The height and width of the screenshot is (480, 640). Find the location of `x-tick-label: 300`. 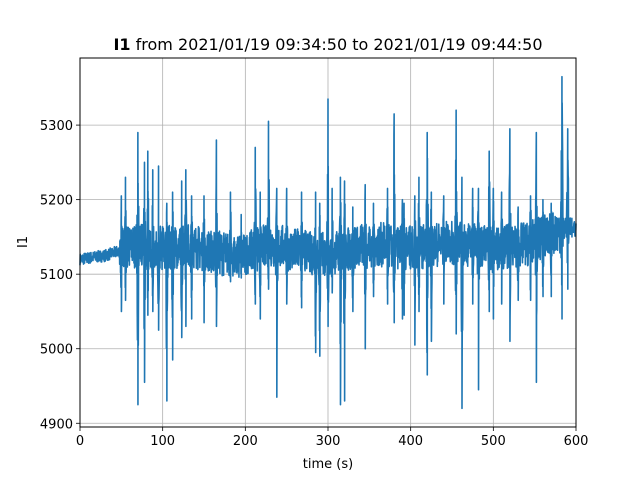

x-tick-label: 300 is located at coordinates (328, 441).